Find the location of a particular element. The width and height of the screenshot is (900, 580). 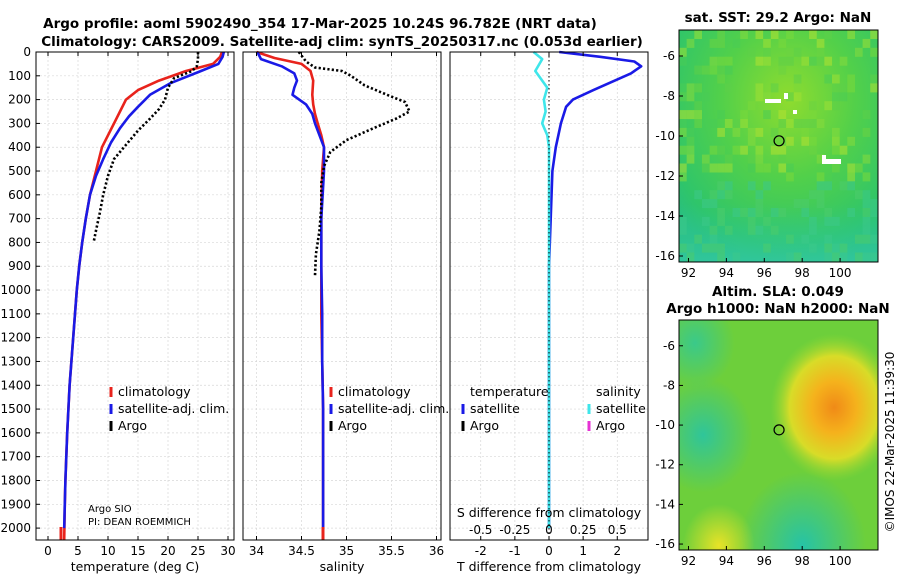

depth-tick-label: 1200 is located at coordinates (15, 338).